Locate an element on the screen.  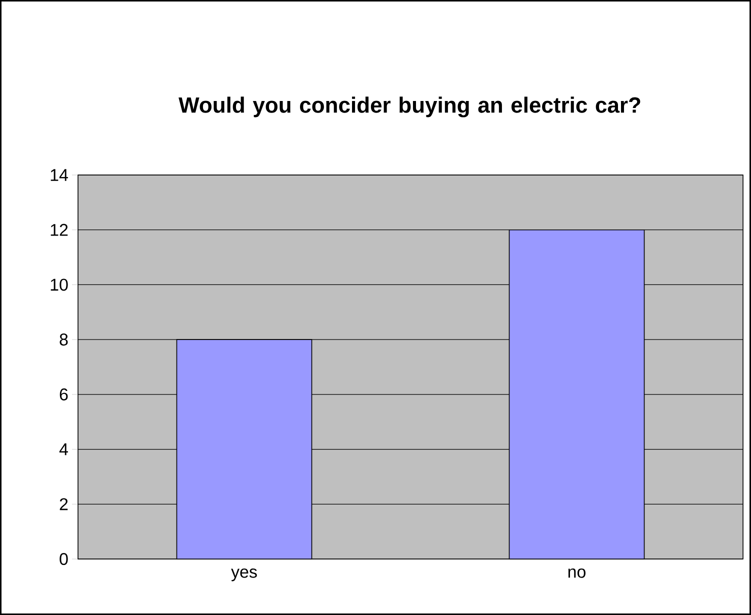
y-tick-label: 4 is located at coordinates (63, 449).